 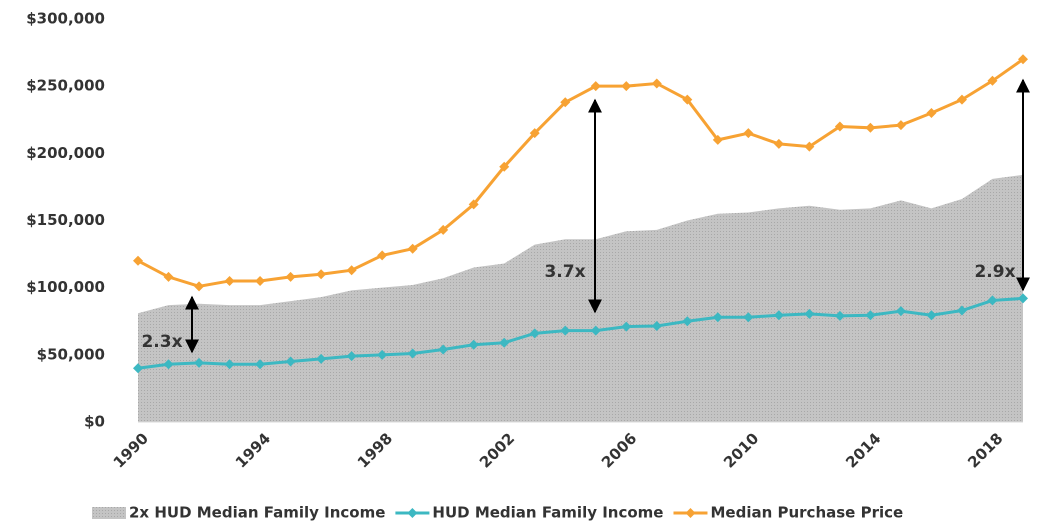 What do you see at coordinates (65, 287) in the screenshot?
I see `y-tick-label: $100,000` at bounding box center [65, 287].